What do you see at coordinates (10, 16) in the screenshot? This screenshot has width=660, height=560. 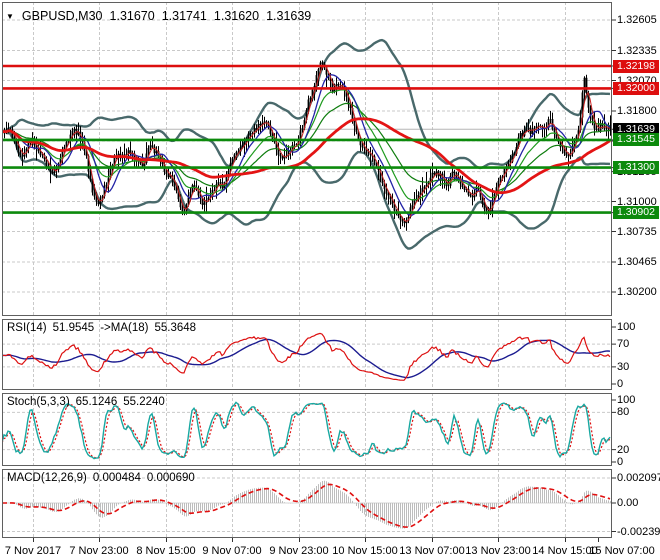 I see `symbol-dropdown-icon: ▼` at bounding box center [10, 16].